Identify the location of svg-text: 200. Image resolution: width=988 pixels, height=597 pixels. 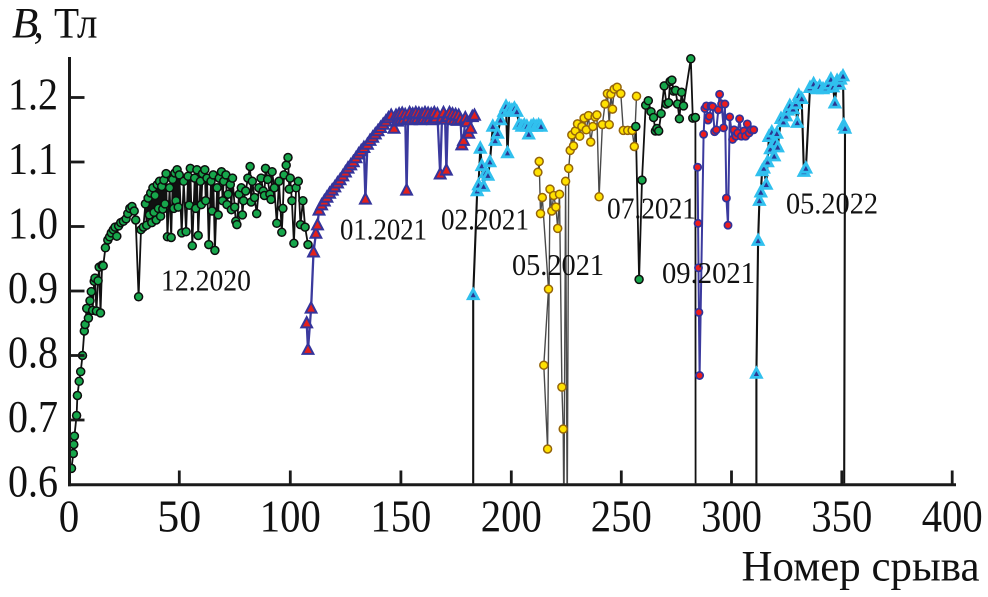
(511, 517).